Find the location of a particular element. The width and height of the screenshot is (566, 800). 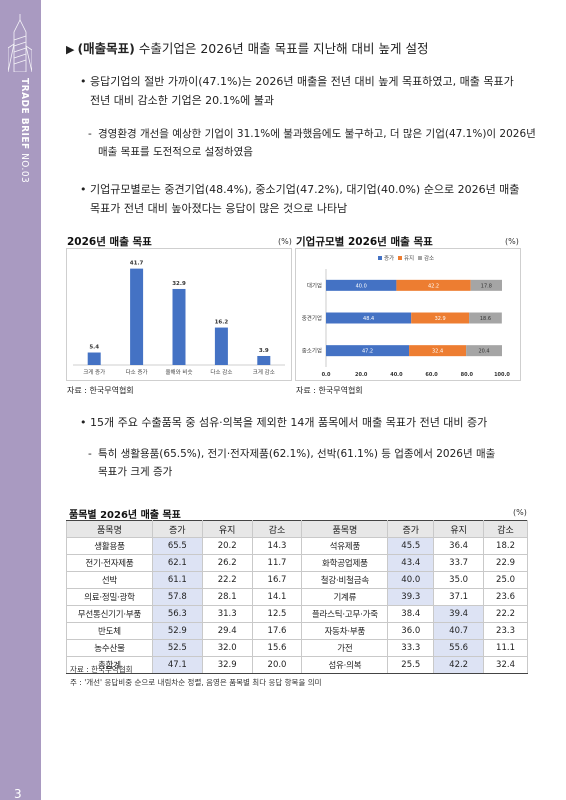

item-name-cell: 석유제품 is located at coordinates (345, 546).